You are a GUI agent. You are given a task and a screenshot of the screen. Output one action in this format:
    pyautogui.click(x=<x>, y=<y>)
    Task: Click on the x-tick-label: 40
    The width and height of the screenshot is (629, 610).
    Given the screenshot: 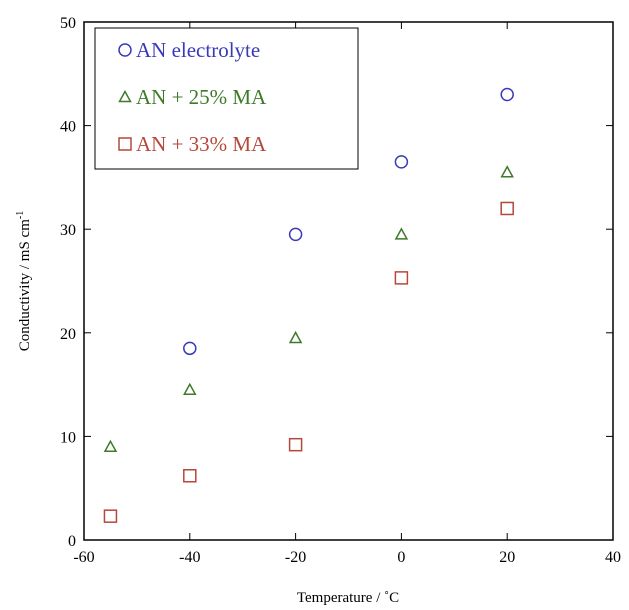 What is the action you would take?
    pyautogui.click(x=613, y=557)
    